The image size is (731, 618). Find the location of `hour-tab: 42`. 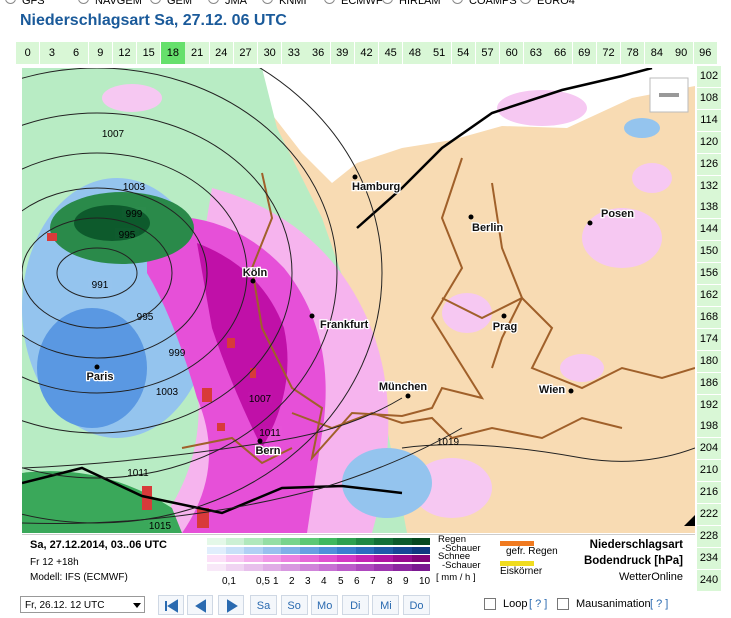

hour-tab: 42 is located at coordinates (366, 53).